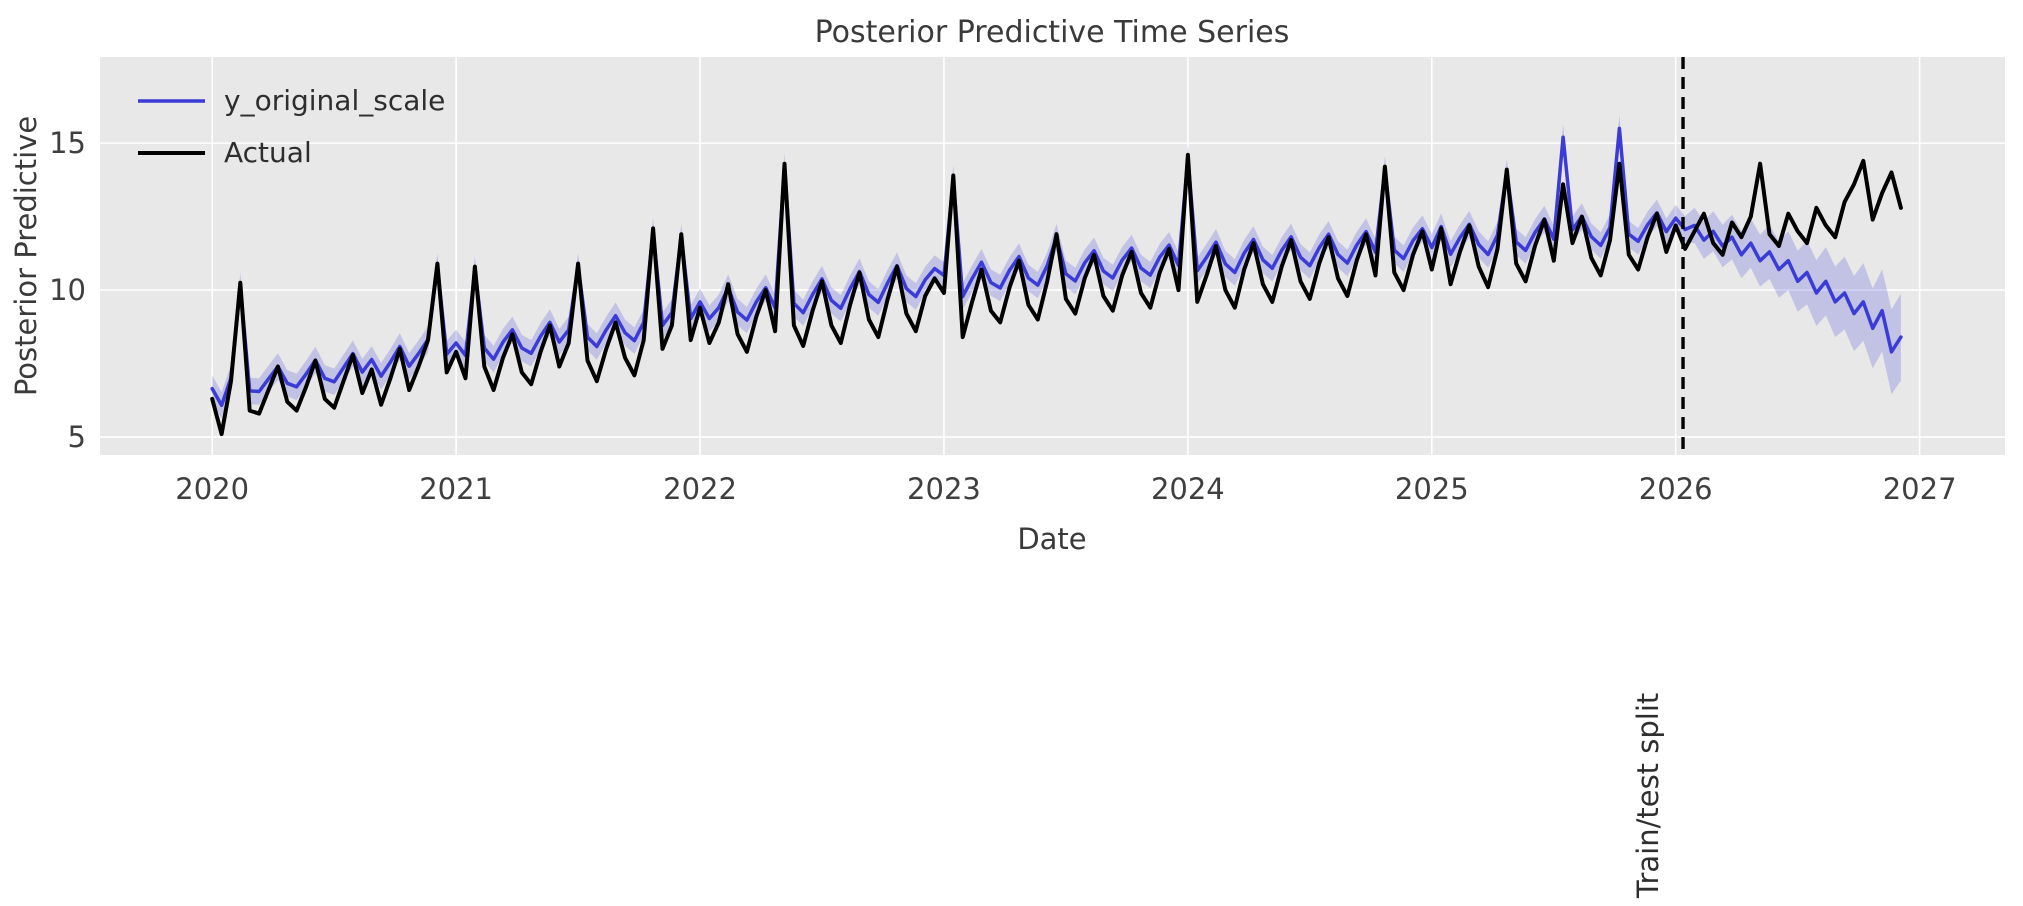 This screenshot has width=2023, height=906. Describe the element at coordinates (334, 100) in the screenshot. I see `legend-label-prediction: y_original_scale` at that location.